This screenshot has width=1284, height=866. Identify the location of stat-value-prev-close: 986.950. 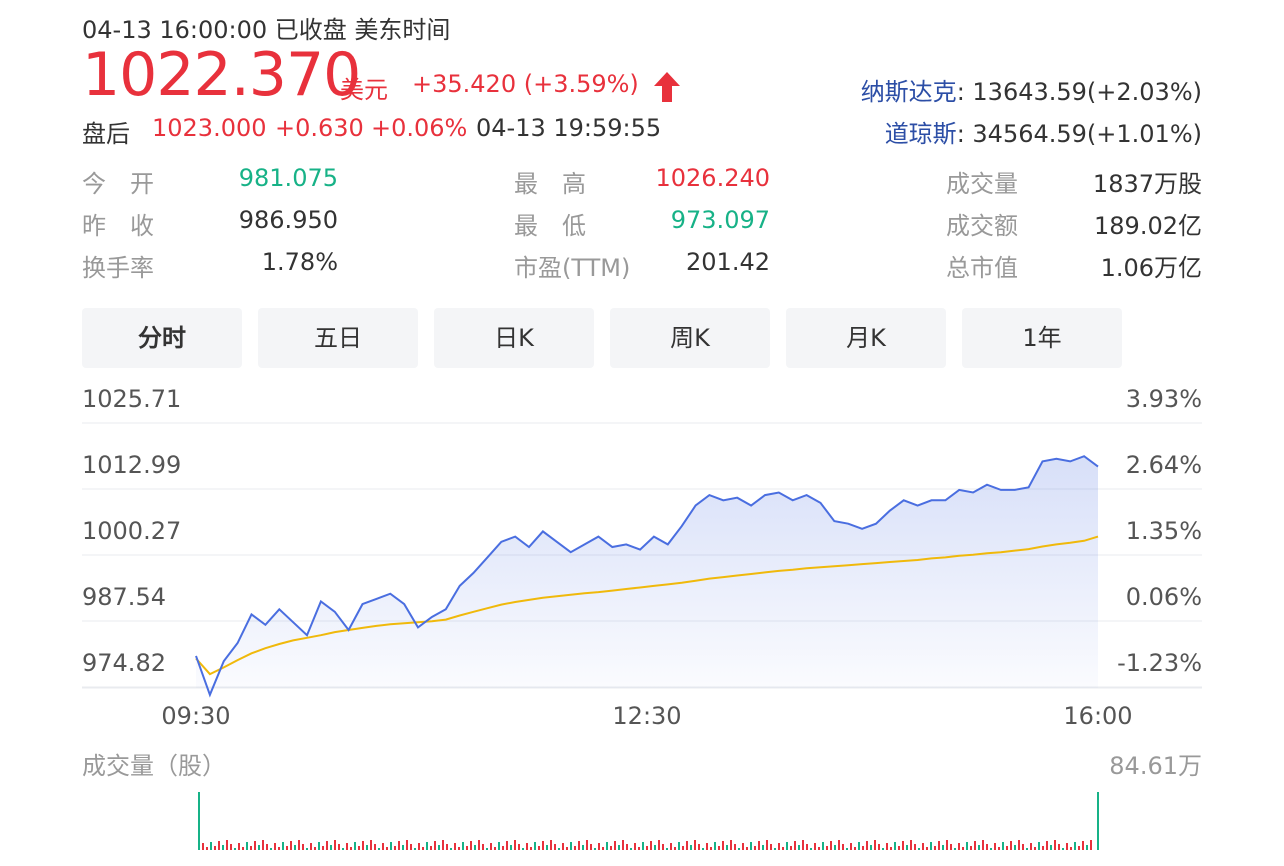
(288, 220).